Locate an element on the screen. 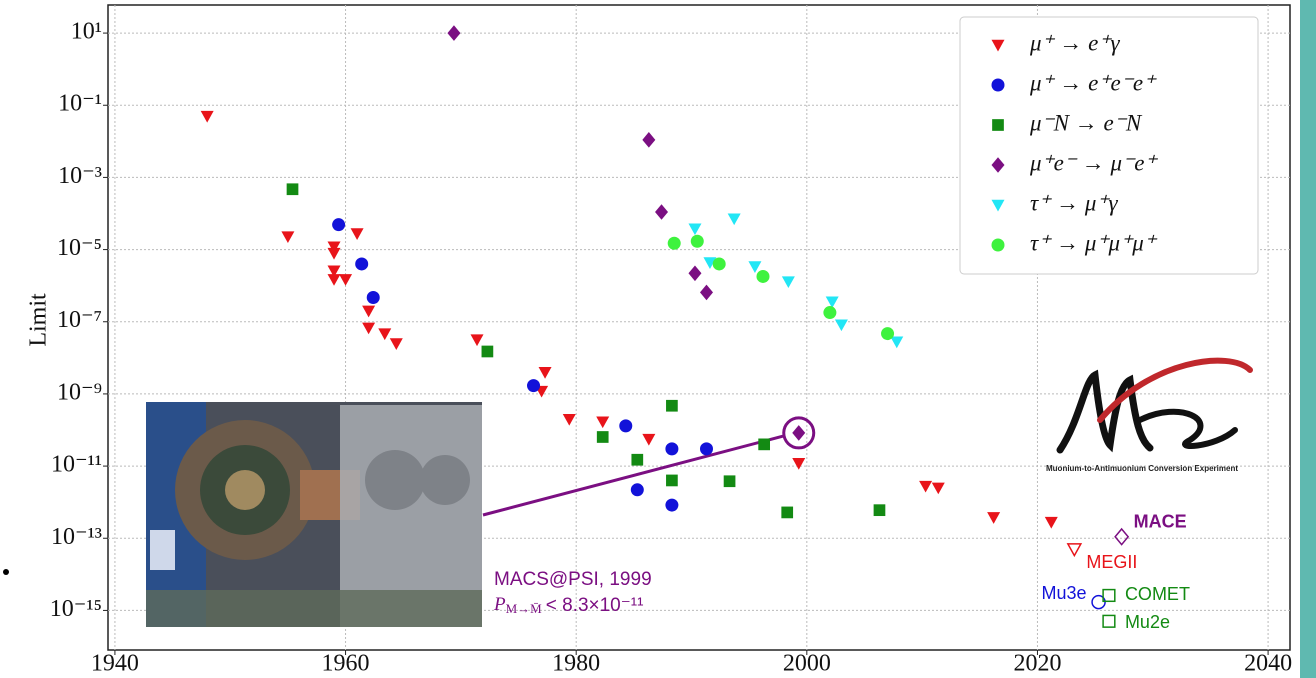 The image size is (1316, 678). legend-label: μ⁻N → e⁻N is located at coordinates (1086, 122).